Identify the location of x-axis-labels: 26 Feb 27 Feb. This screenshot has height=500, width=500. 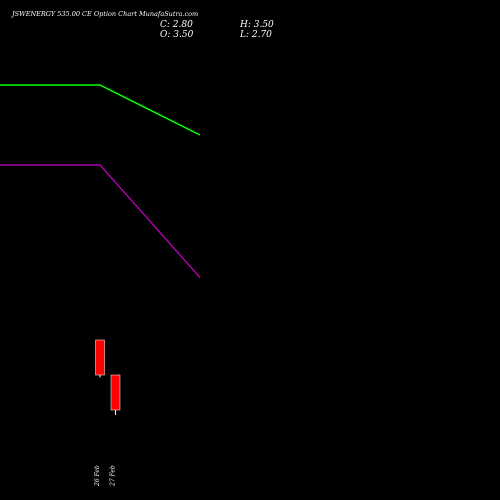
(105, 476).